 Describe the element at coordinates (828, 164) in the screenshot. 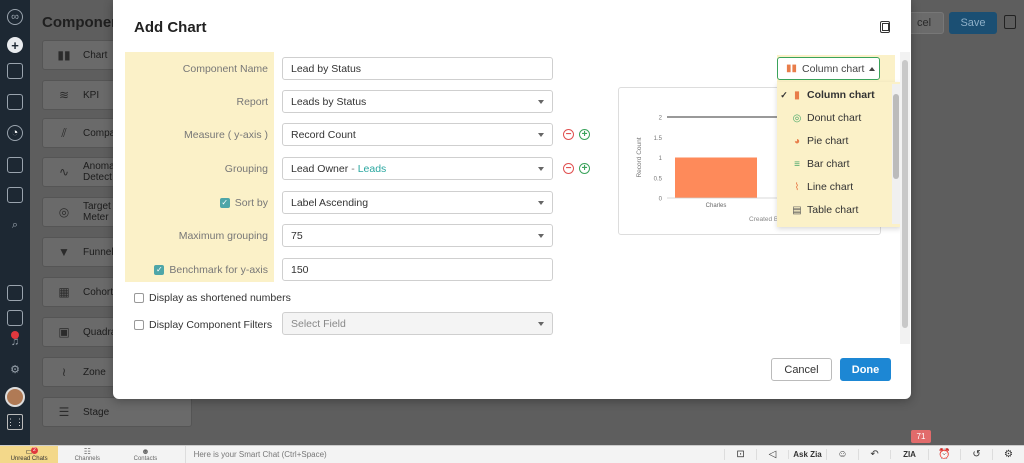

I see `chart-type-option-label: Bar chart` at that location.